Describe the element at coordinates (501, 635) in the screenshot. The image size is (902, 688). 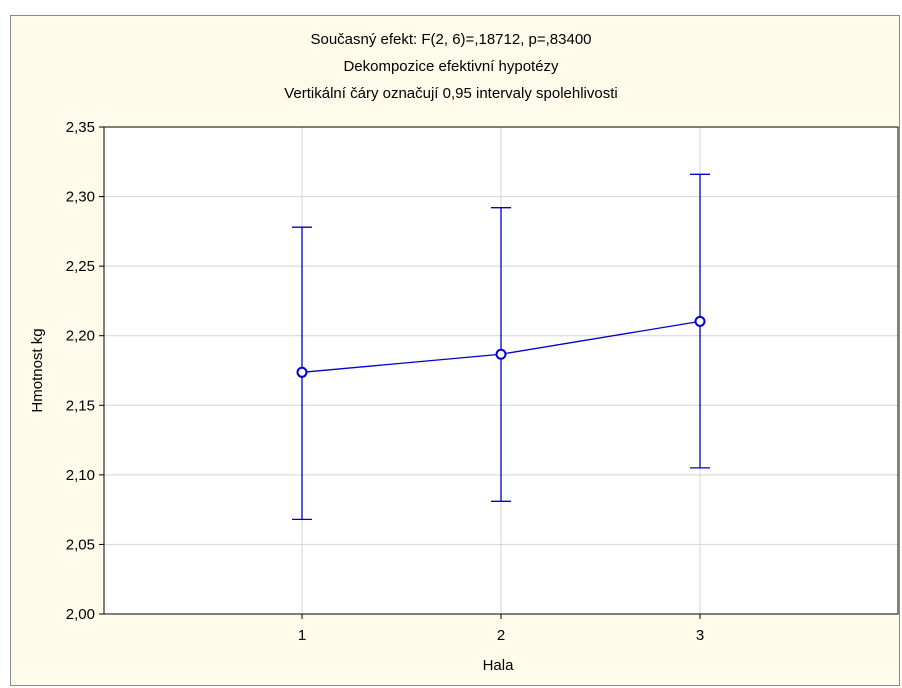
I see `x-tick-label: 2` at that location.